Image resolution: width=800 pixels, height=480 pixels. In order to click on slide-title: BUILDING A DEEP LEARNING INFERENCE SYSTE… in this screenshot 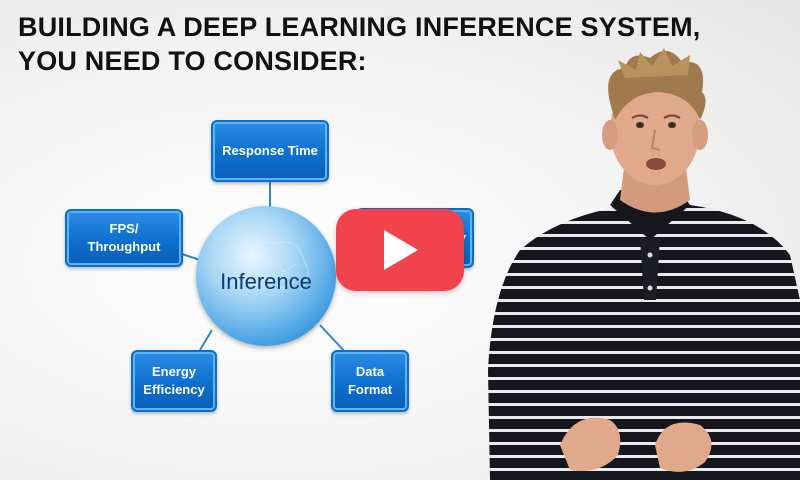, I will do `click(408, 44)`.